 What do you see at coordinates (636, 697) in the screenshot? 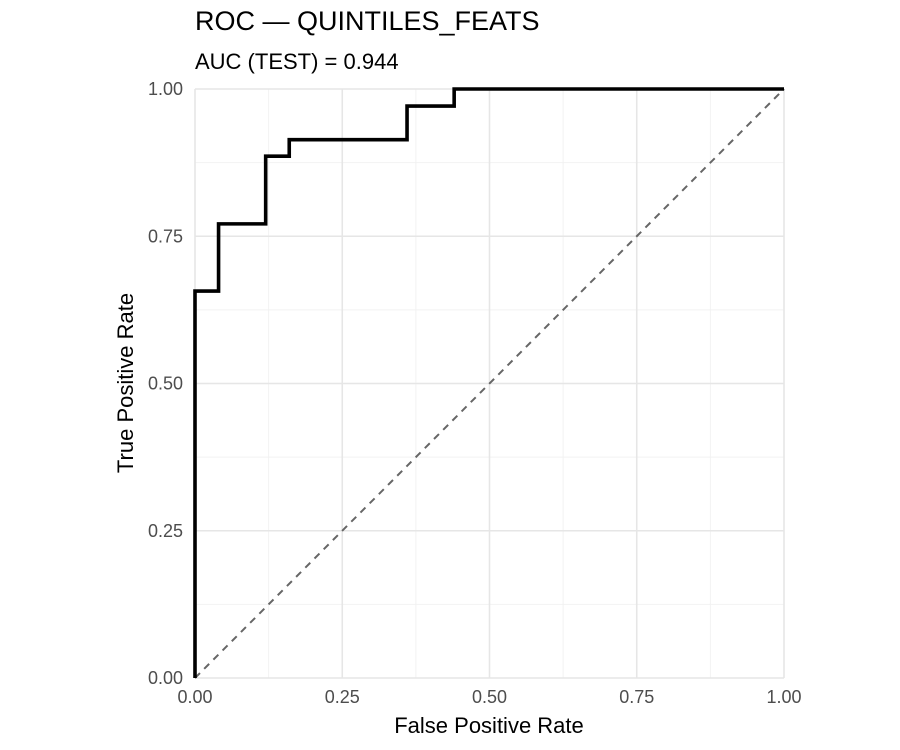
I see `x-tick-label: 0.75` at bounding box center [636, 697].